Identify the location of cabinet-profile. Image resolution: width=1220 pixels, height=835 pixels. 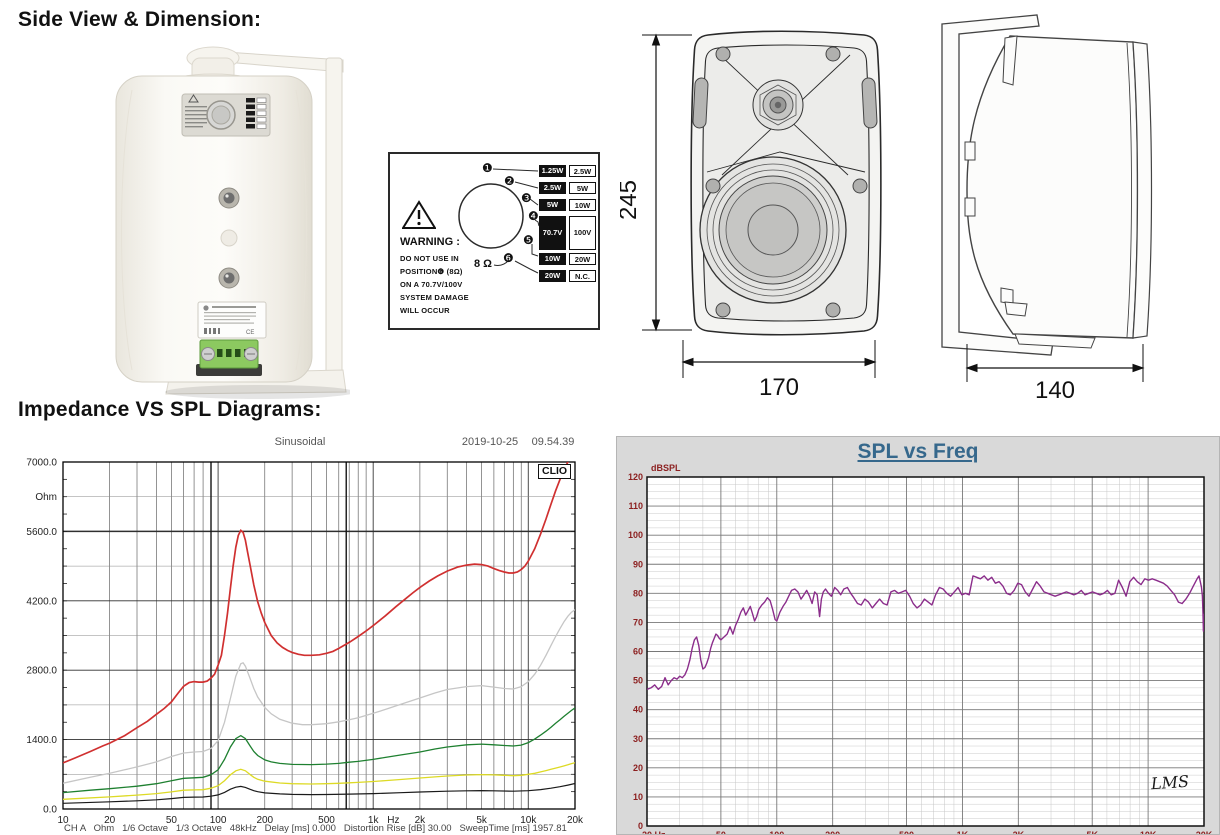
(1052, 187).